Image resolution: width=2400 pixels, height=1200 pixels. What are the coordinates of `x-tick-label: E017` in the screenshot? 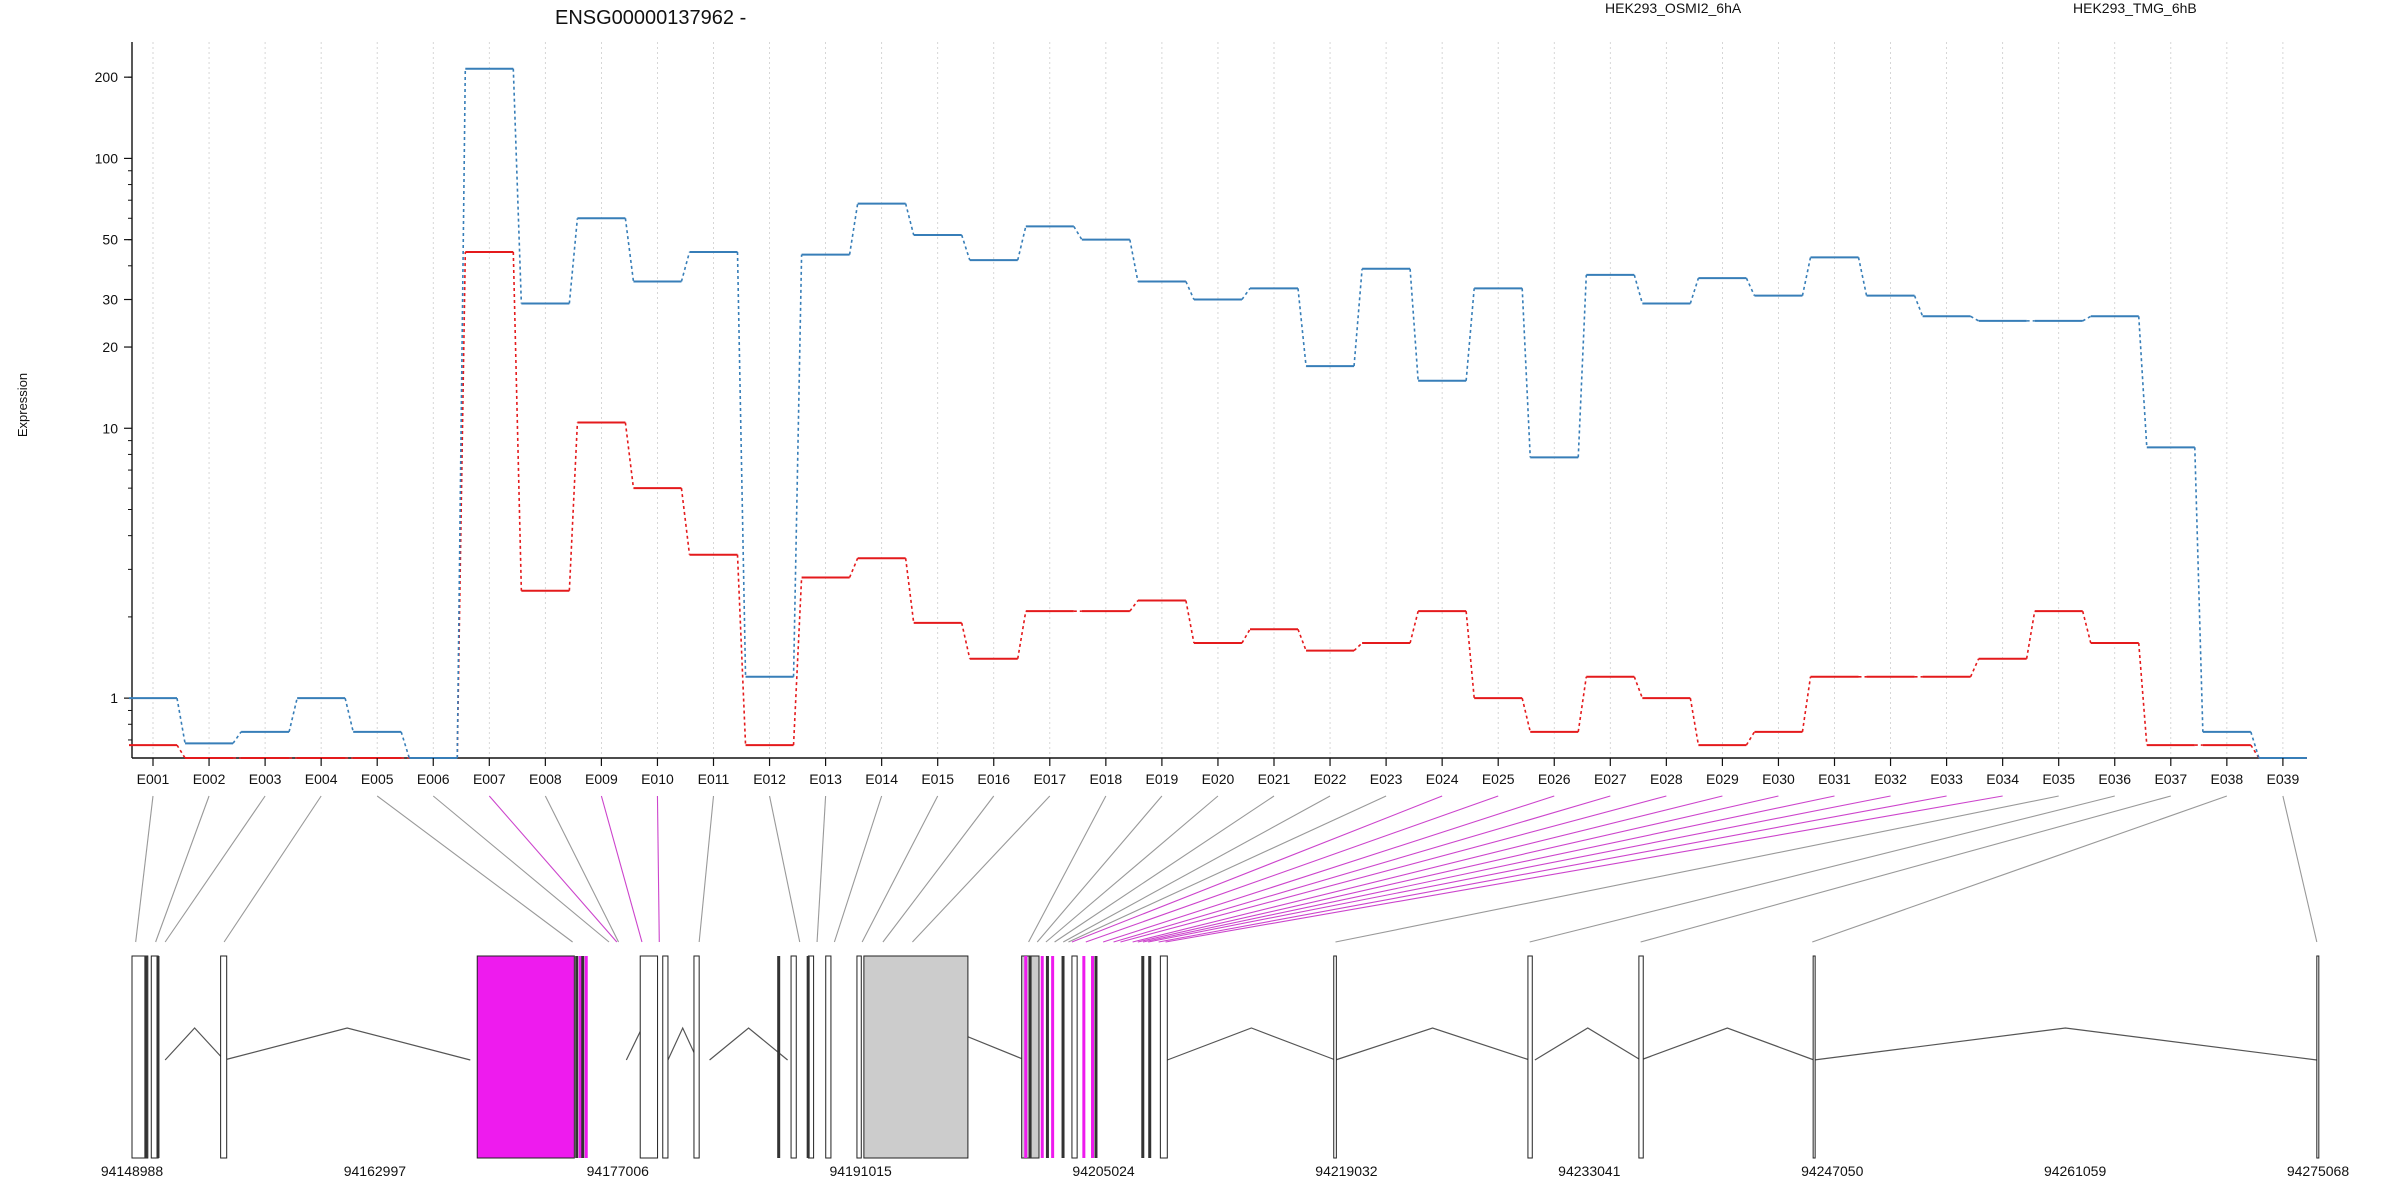 It's located at (1049, 779).